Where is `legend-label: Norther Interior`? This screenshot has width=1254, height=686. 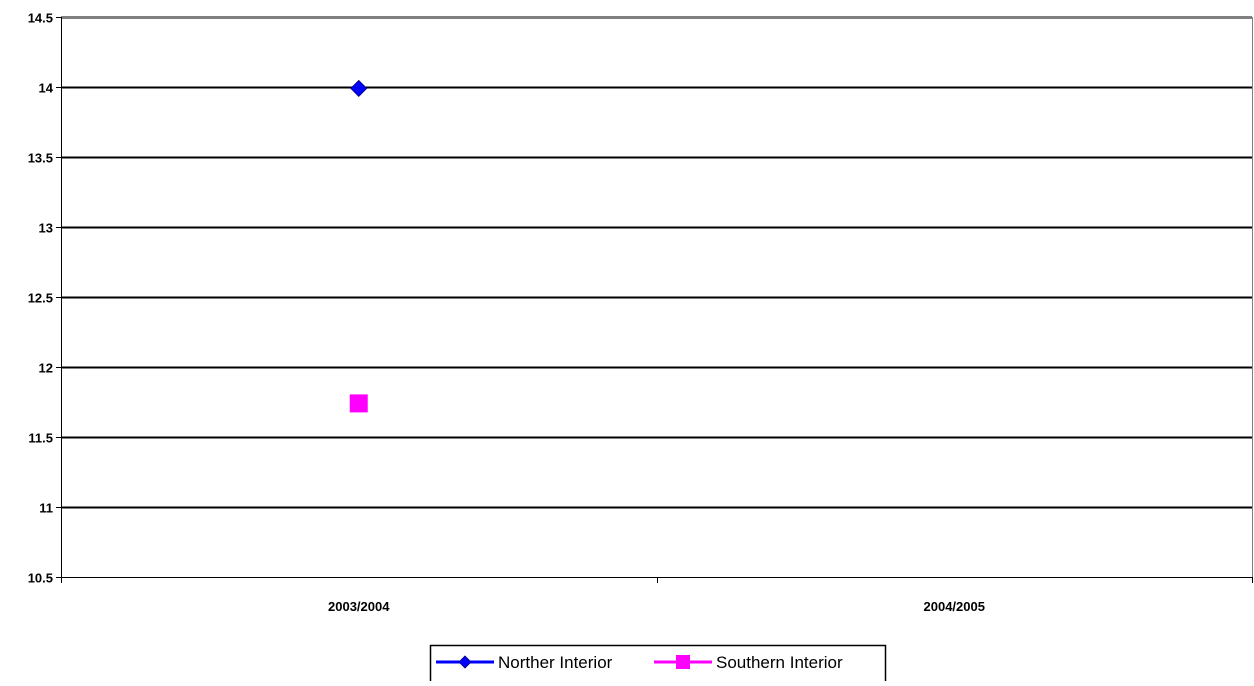
legend-label: Norther Interior is located at coordinates (555, 662).